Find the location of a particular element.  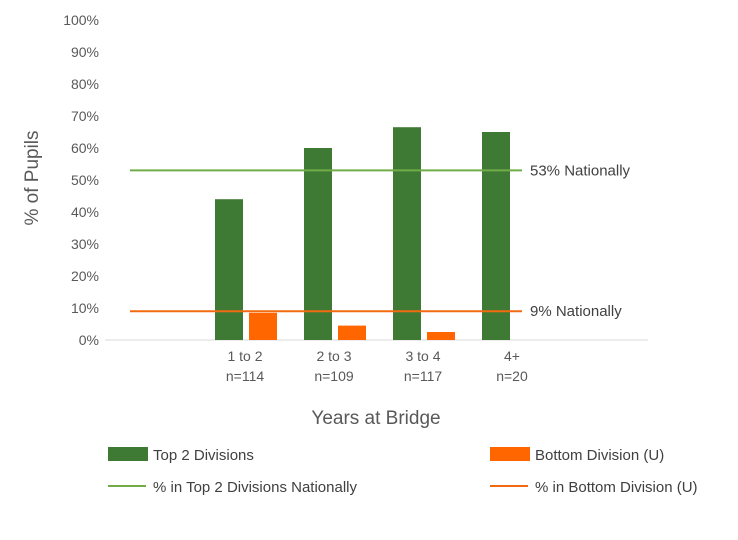

legend-swatch-bottom is located at coordinates (510, 454).